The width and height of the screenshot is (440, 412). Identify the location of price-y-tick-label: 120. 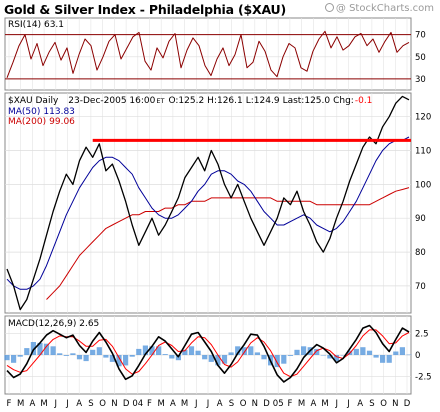
(423, 118).